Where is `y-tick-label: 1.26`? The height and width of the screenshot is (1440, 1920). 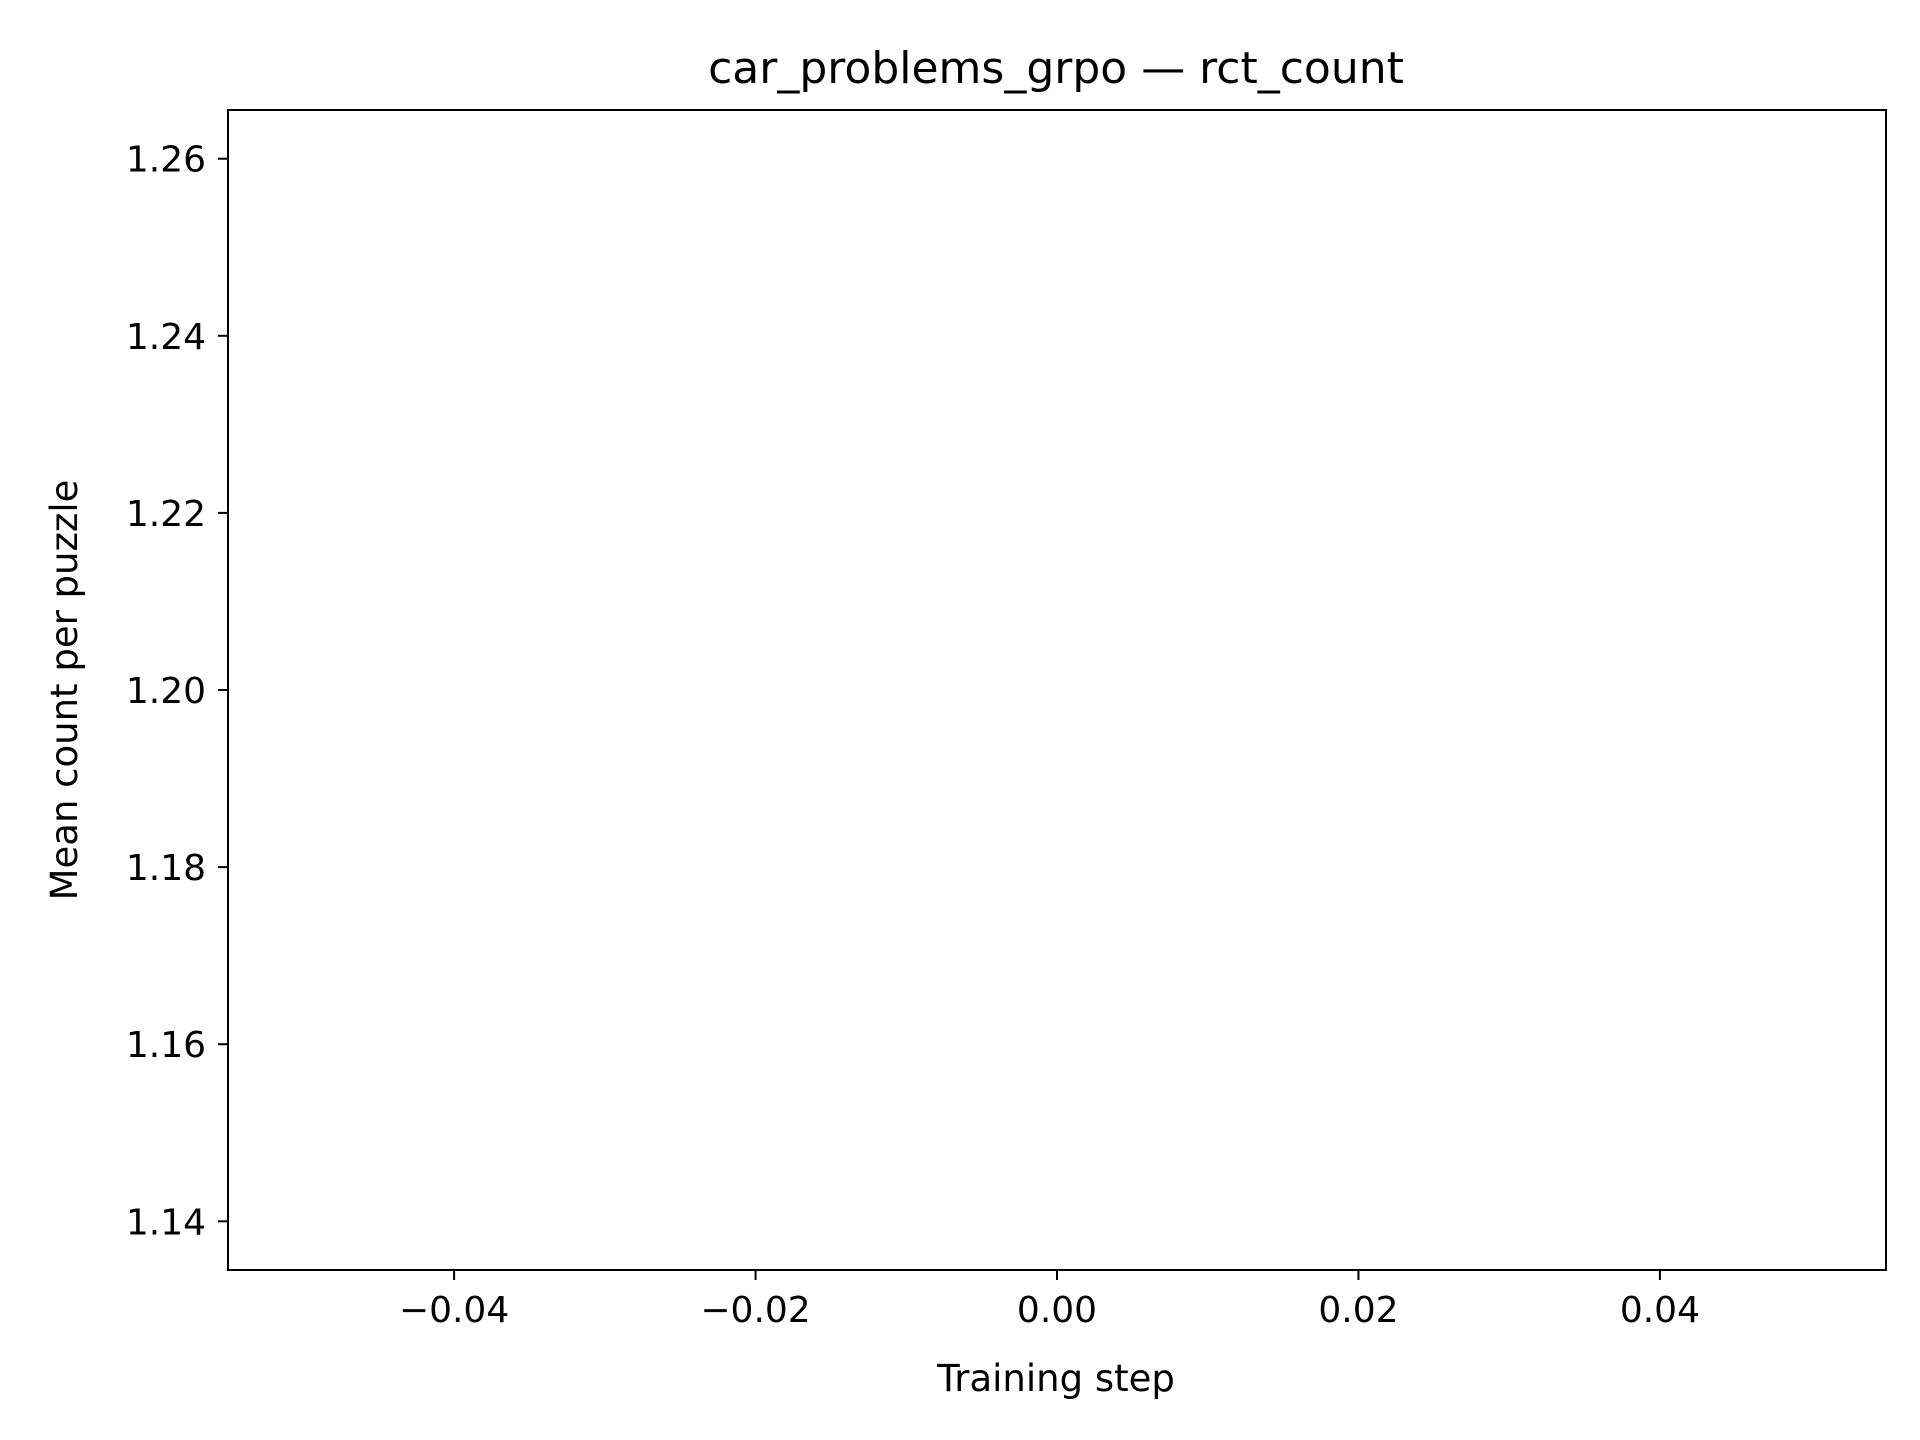 y-tick-label: 1.26 is located at coordinates (166, 160).